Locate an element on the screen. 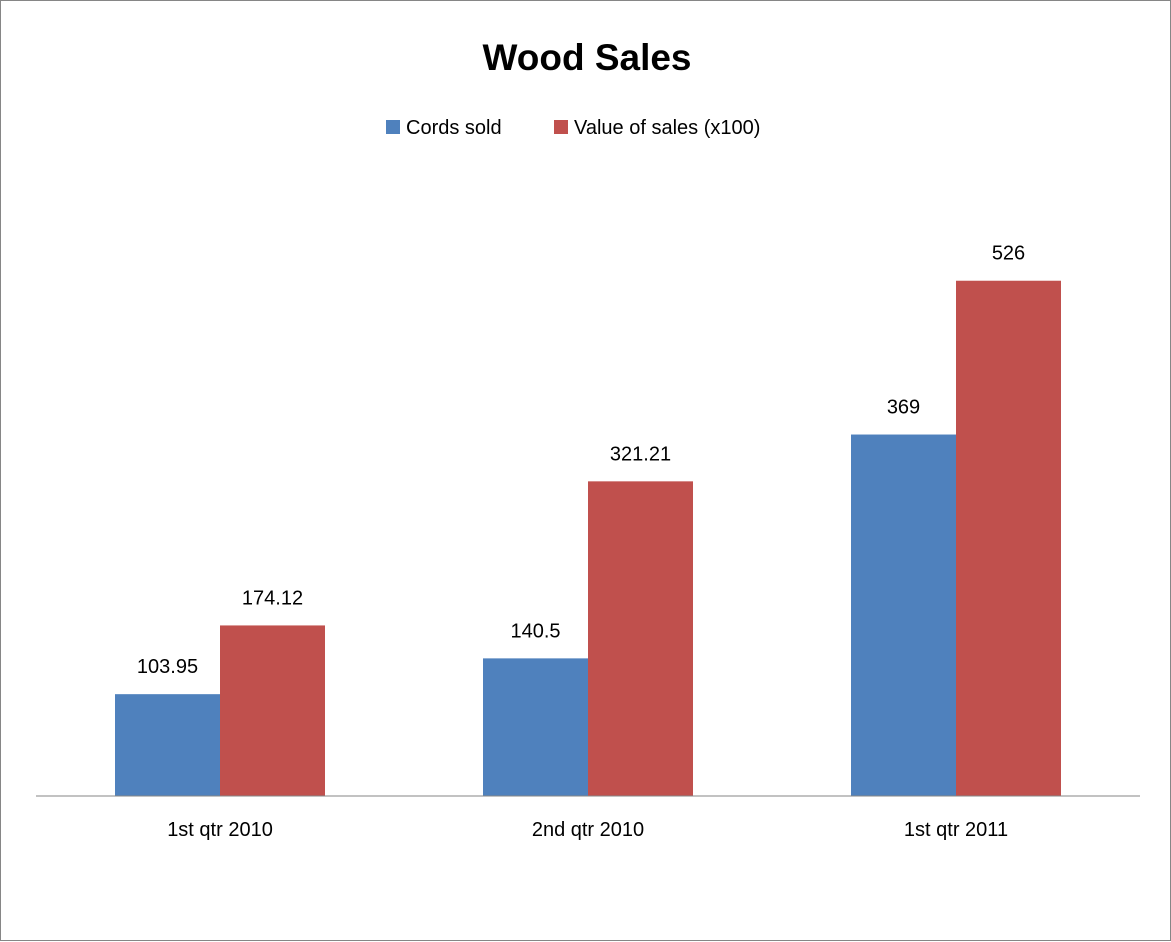 The image size is (1171, 942). chart-title: Wood Sales is located at coordinates (586, 57).